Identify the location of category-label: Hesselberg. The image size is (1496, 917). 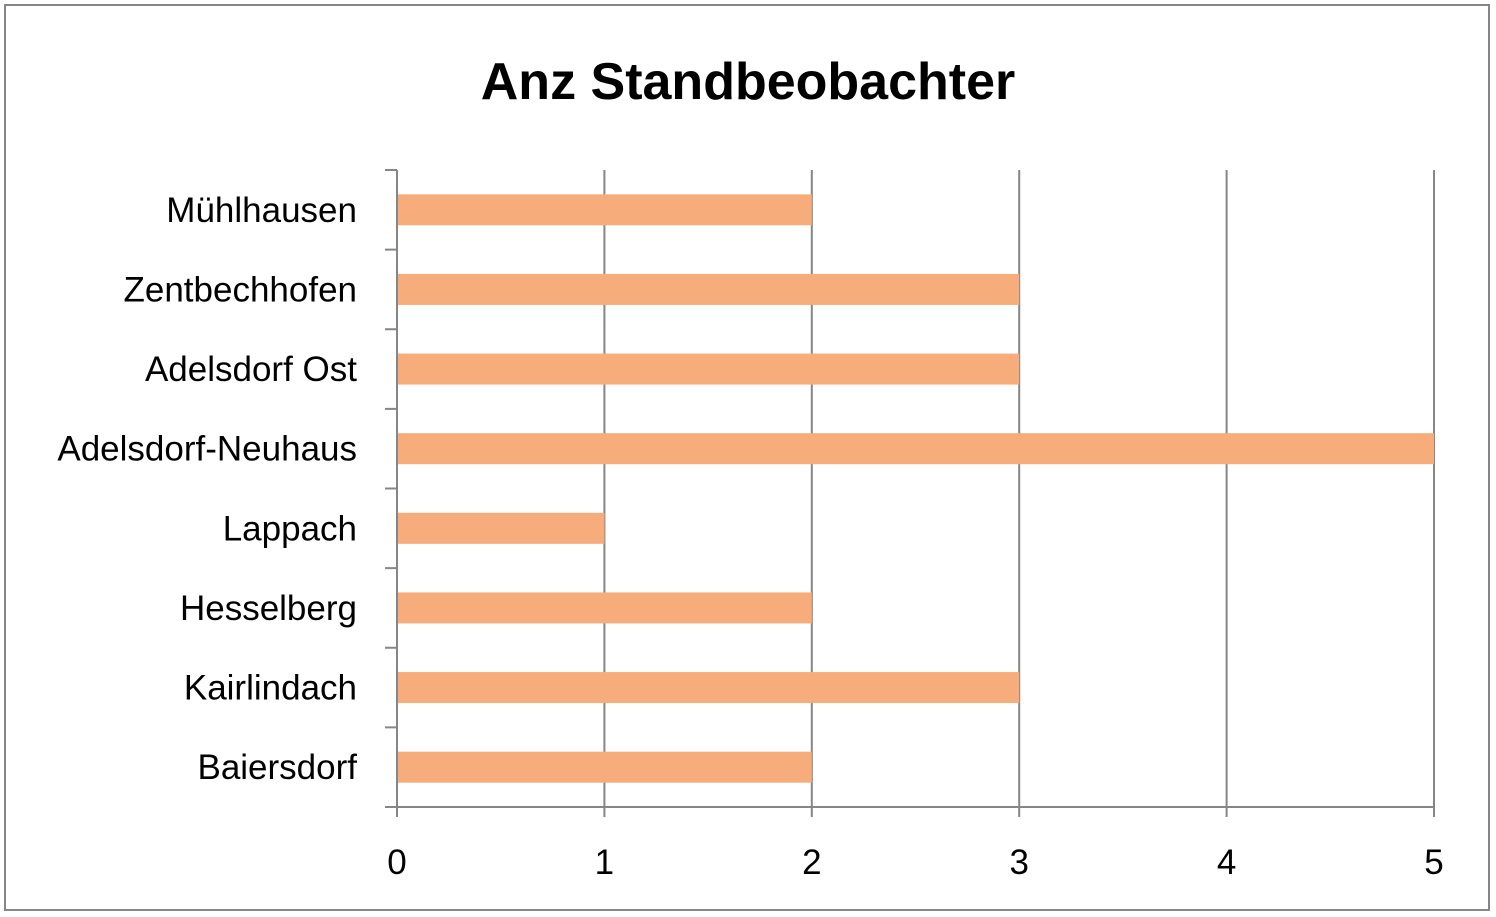
(268, 608).